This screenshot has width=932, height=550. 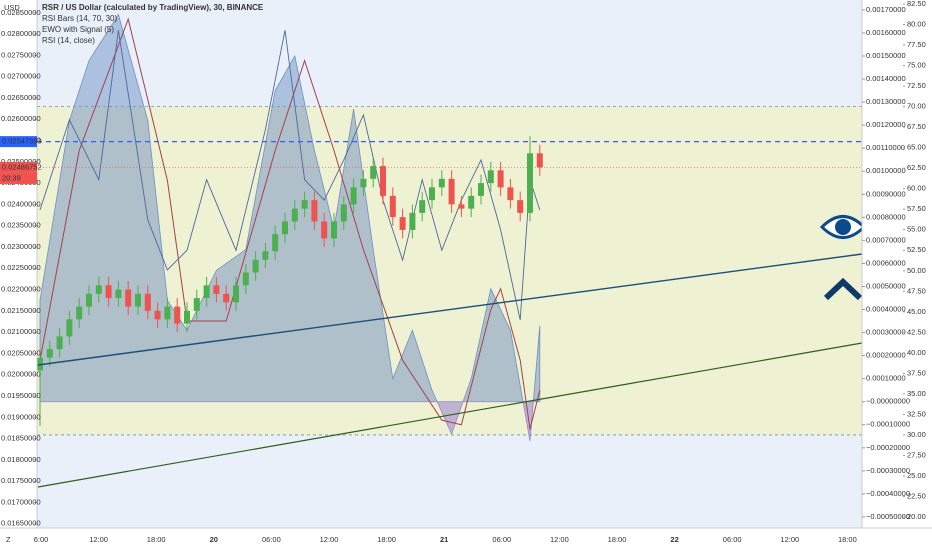 I want to click on y2-tick-label: −0.00010000, so click(x=888, y=424).